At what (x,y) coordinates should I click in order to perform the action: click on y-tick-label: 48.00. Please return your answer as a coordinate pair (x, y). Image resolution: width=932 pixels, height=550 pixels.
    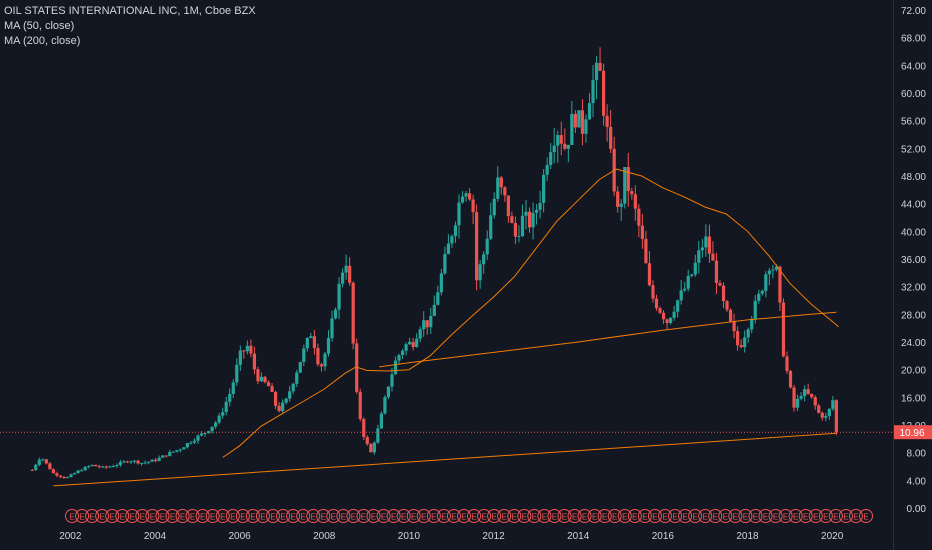
    Looking at the image, I should click on (913, 177).